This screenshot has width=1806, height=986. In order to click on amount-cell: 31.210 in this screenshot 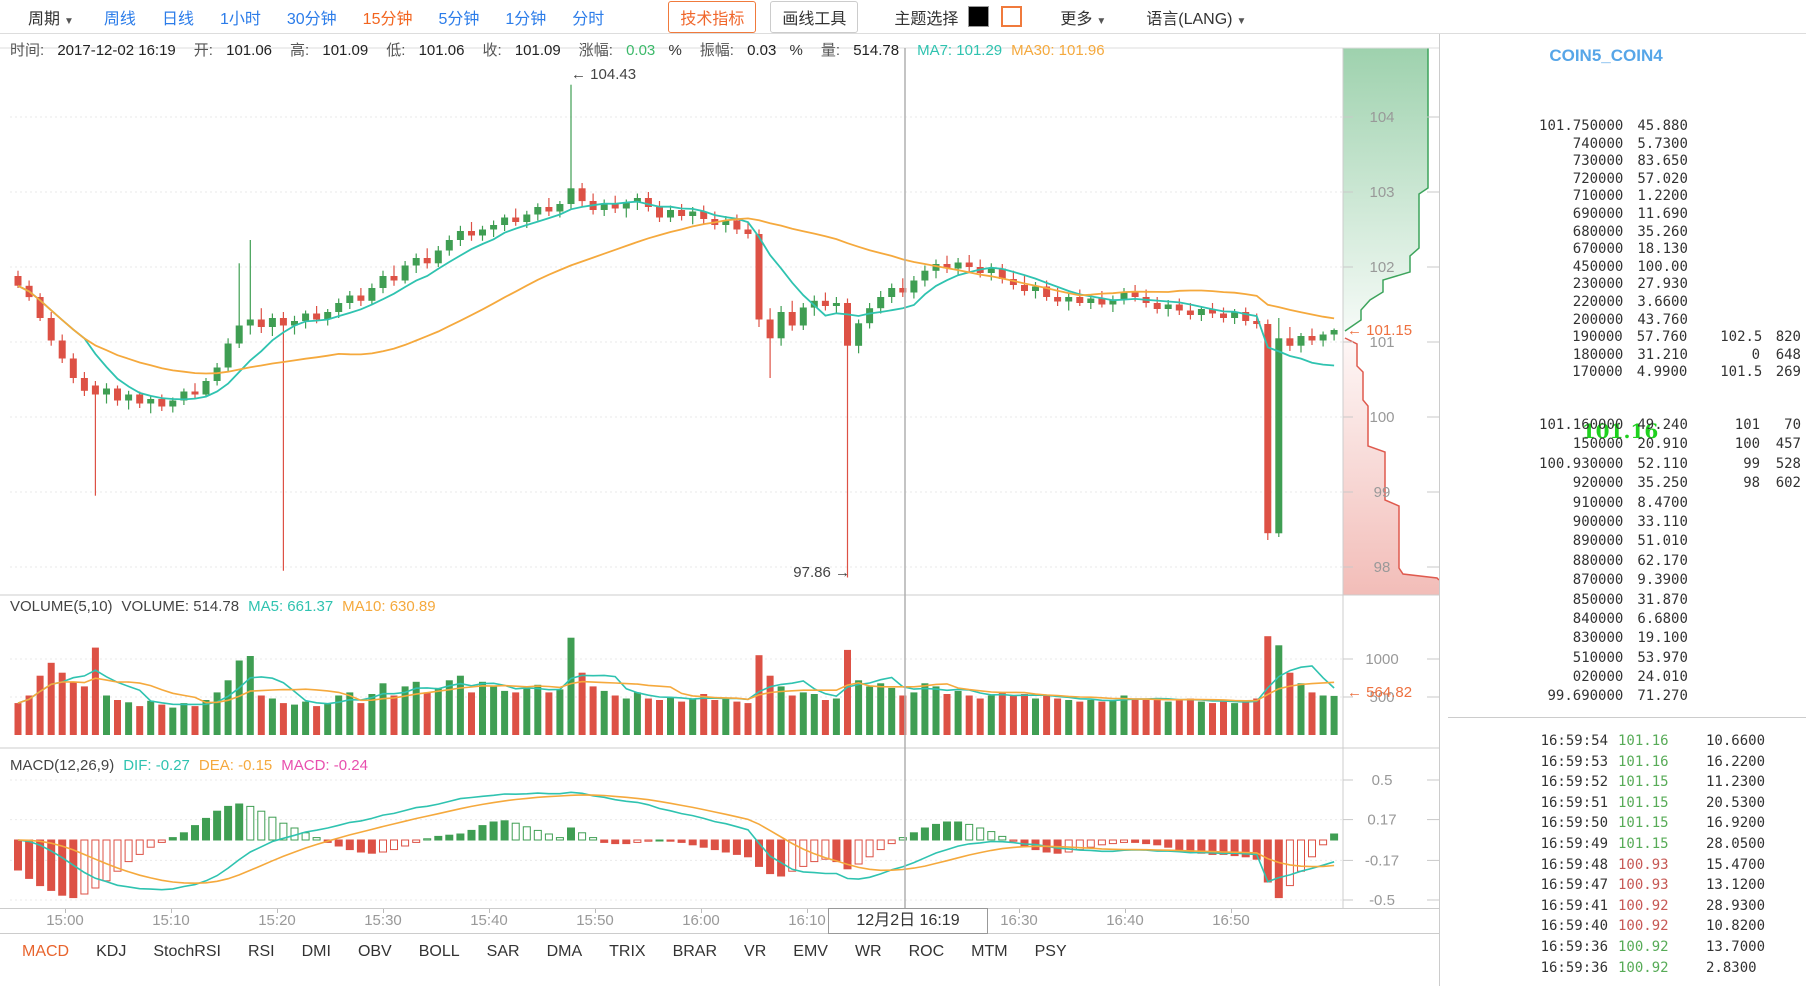, I will do `click(1662, 354)`.